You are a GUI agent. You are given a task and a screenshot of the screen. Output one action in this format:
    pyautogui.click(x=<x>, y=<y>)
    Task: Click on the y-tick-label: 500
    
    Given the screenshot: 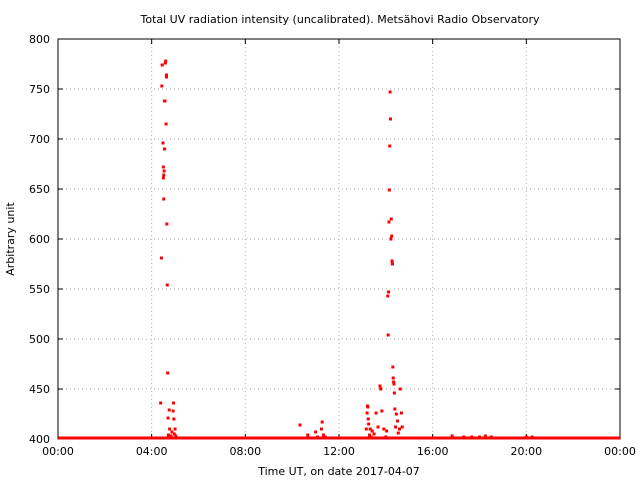 What is the action you would take?
    pyautogui.click(x=39, y=339)
    